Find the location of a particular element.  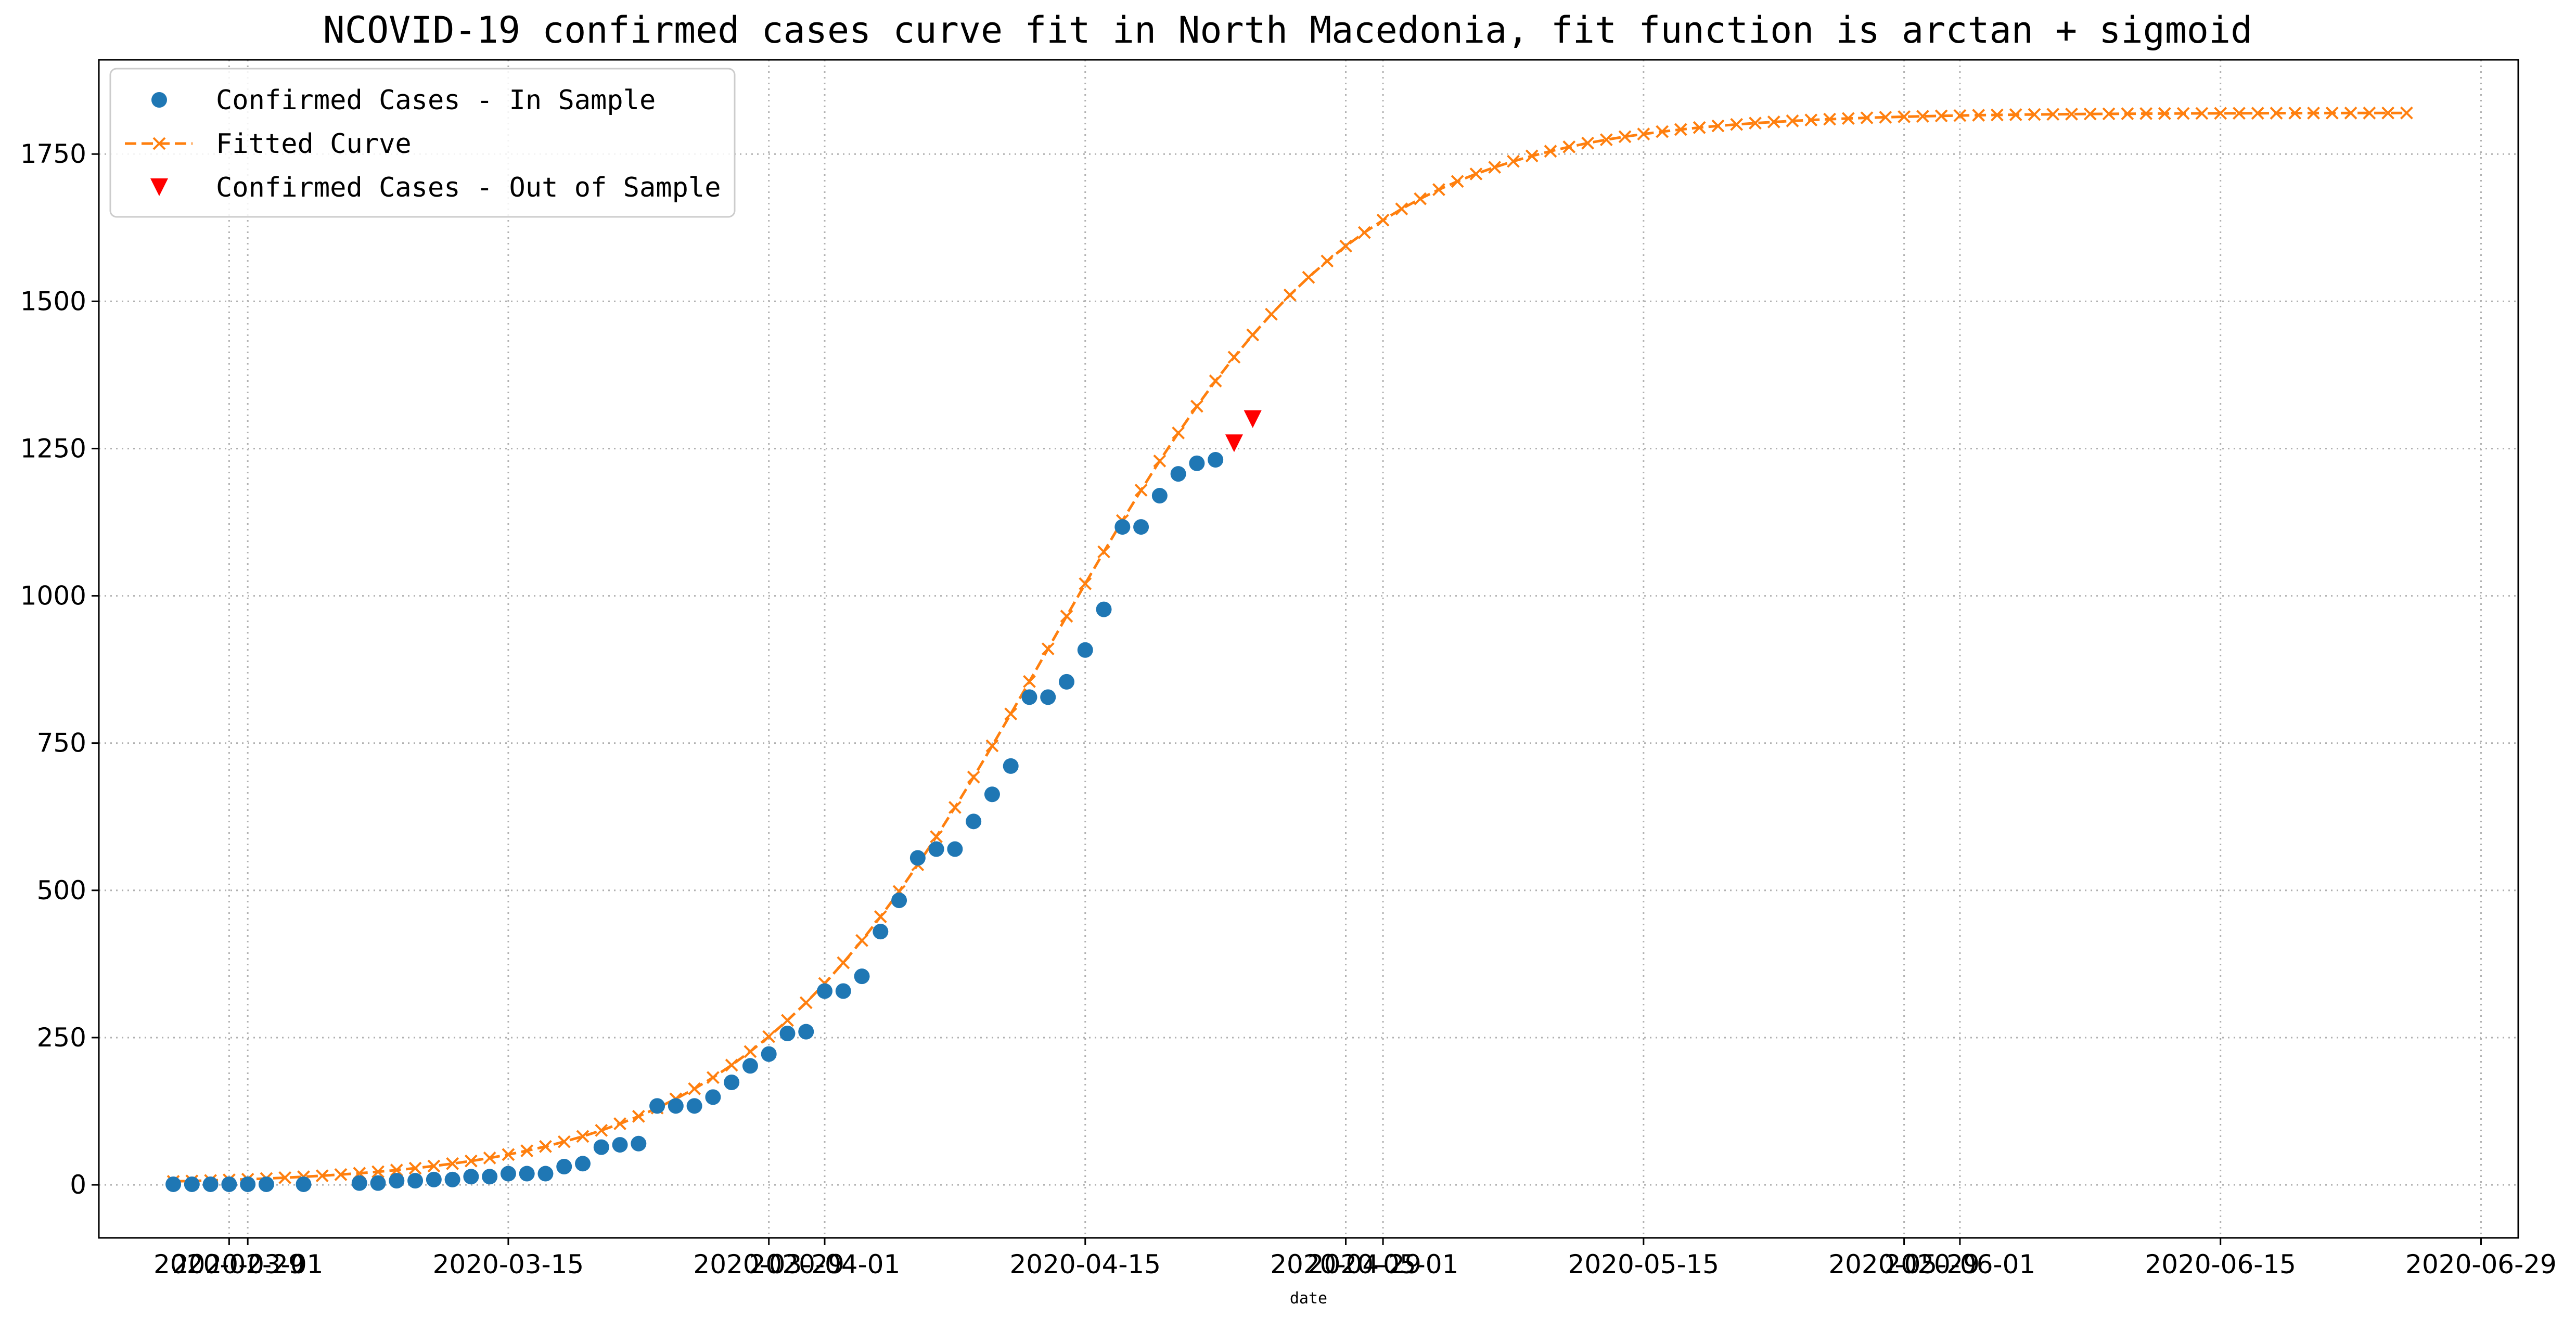

y-tick-label: 0 is located at coordinates (78, 1185).